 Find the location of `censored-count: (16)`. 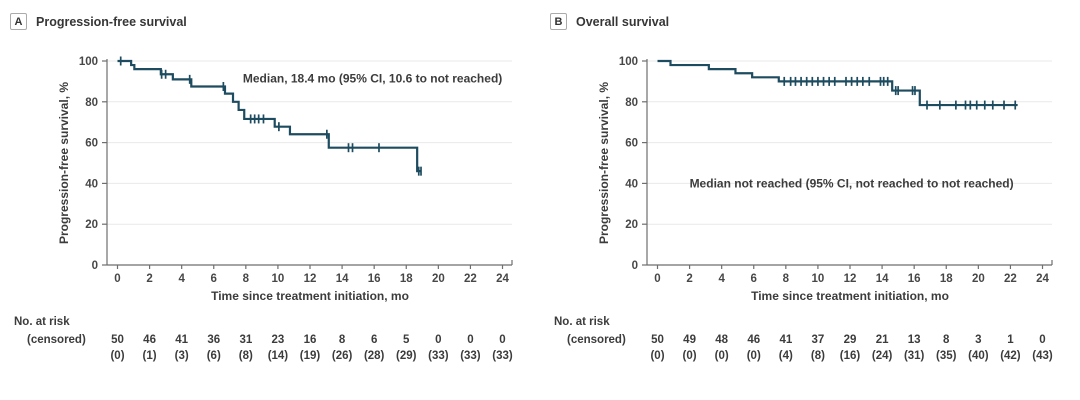

censored-count: (16) is located at coordinates (850, 356).